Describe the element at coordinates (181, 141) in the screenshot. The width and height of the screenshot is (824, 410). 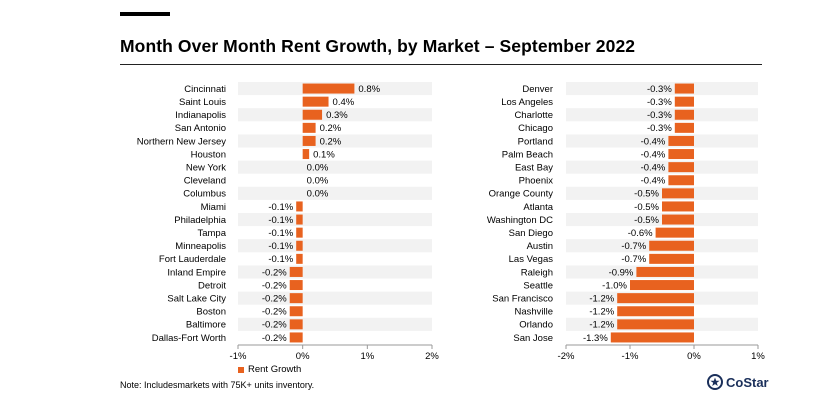
I see `left-category-label: Northern New Jersey` at that location.